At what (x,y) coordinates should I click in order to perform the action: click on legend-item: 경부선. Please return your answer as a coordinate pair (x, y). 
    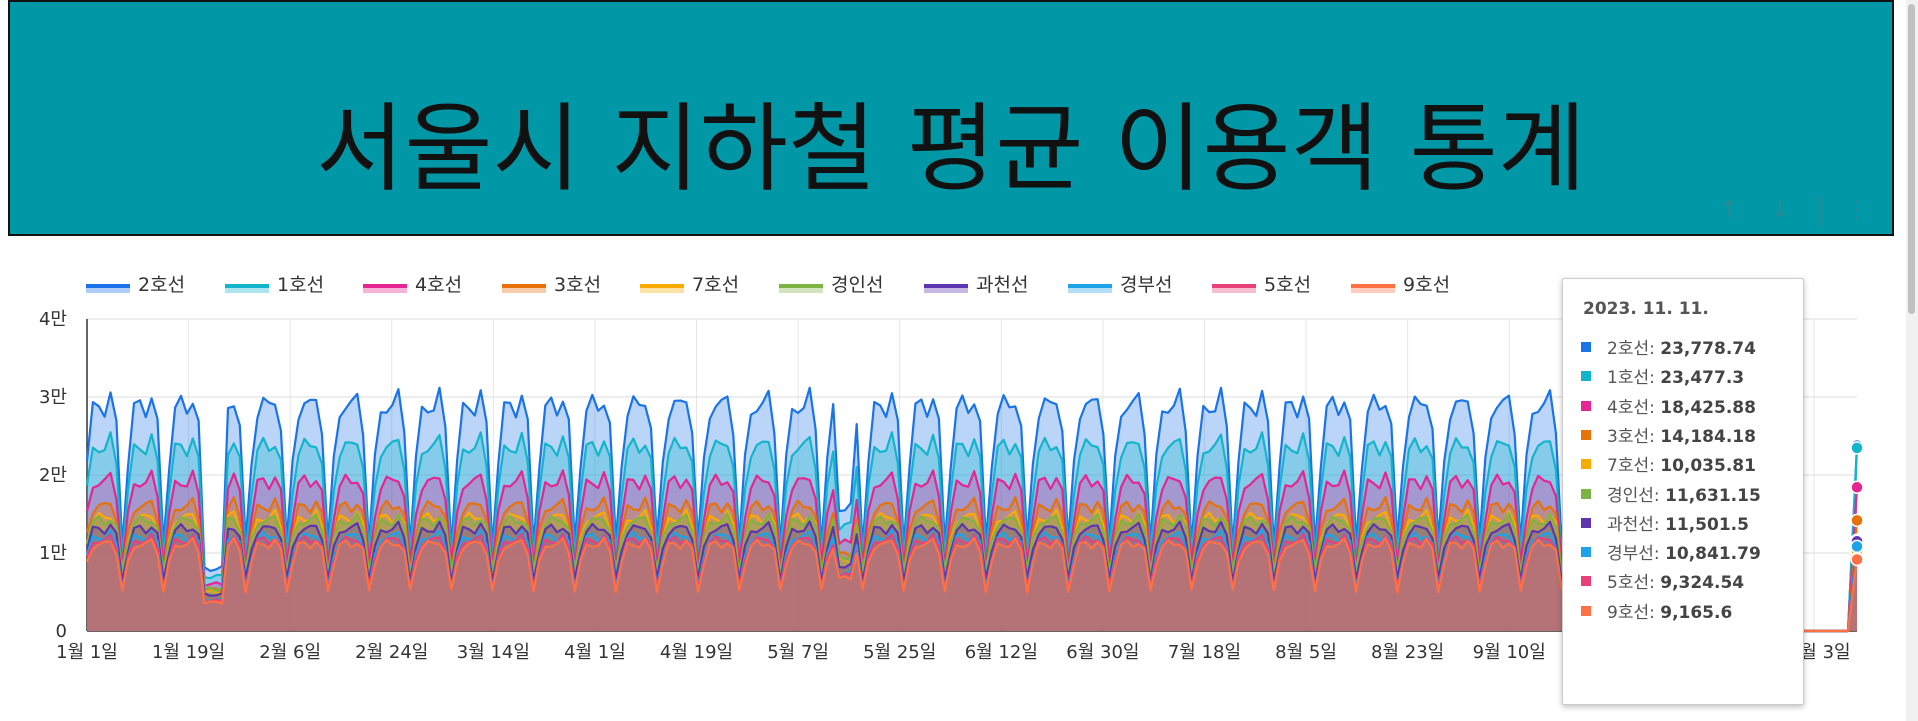
    Looking at the image, I should click on (1120, 285).